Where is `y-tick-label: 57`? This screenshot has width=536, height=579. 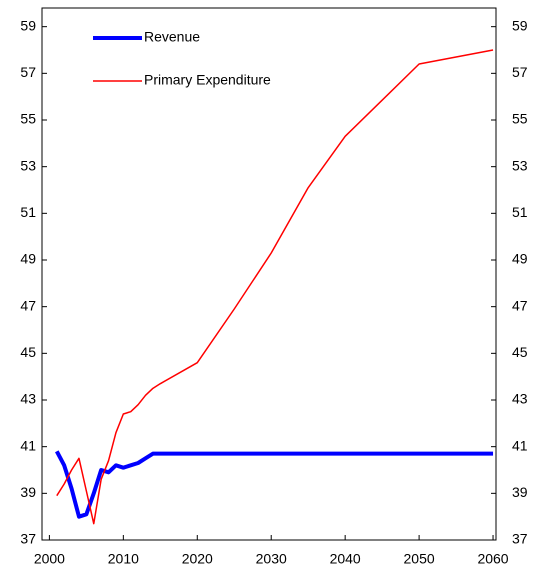
y-tick-label: 57 is located at coordinates (28, 72).